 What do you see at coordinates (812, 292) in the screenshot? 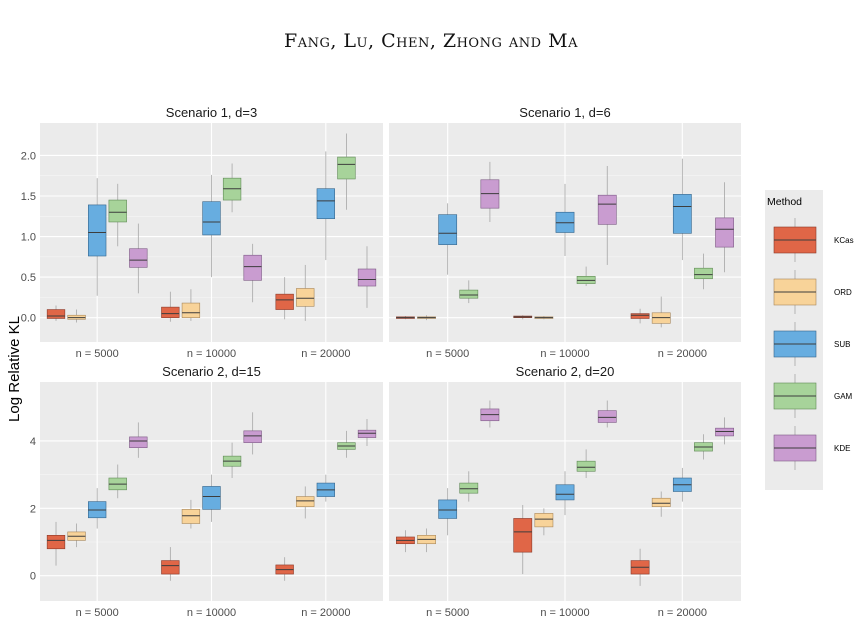
I see `legend-item-ord: ORD` at bounding box center [812, 292].